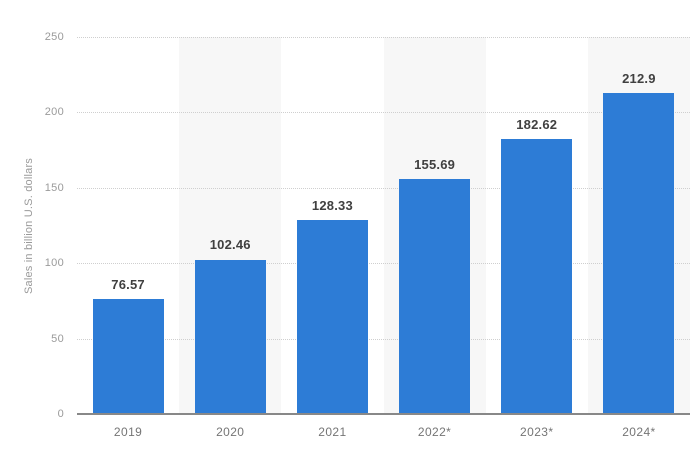  What do you see at coordinates (54, 263) in the screenshot?
I see `y-tick-label-100: 100` at bounding box center [54, 263].